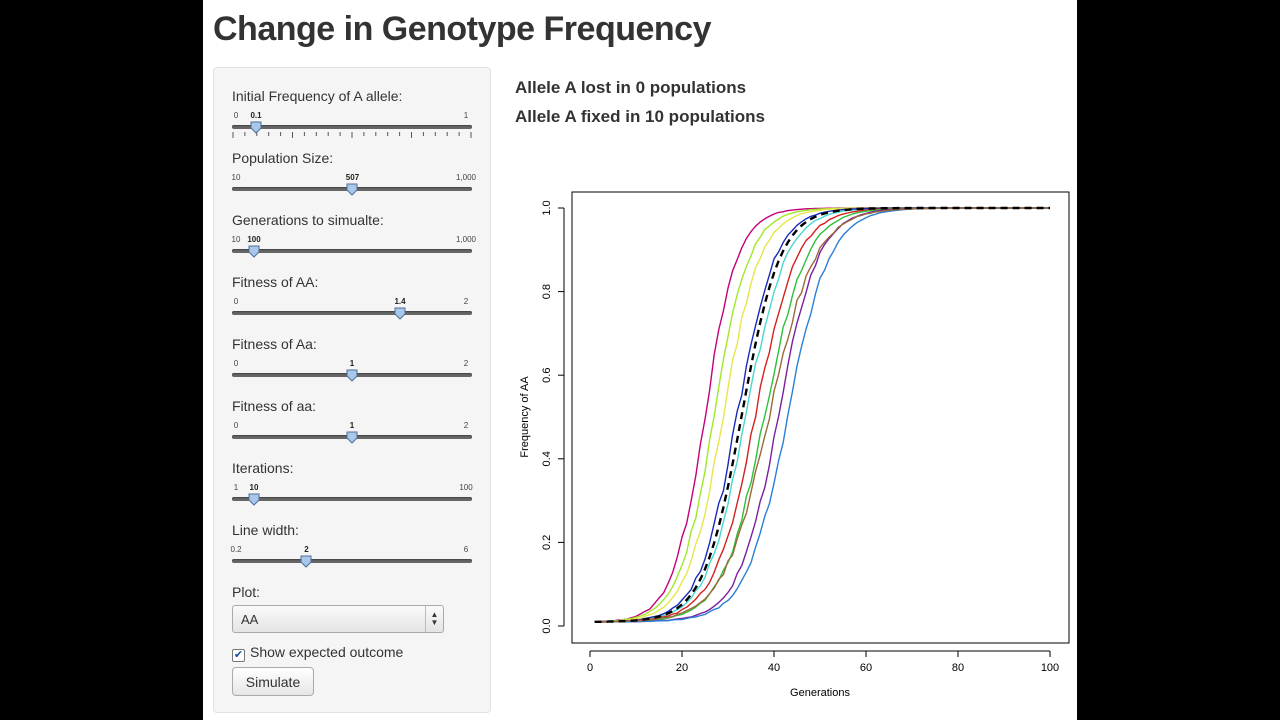 The height and width of the screenshot is (720, 1280). I want to click on status-fixed: Allele A fixed in 10 populations, so click(640, 116).